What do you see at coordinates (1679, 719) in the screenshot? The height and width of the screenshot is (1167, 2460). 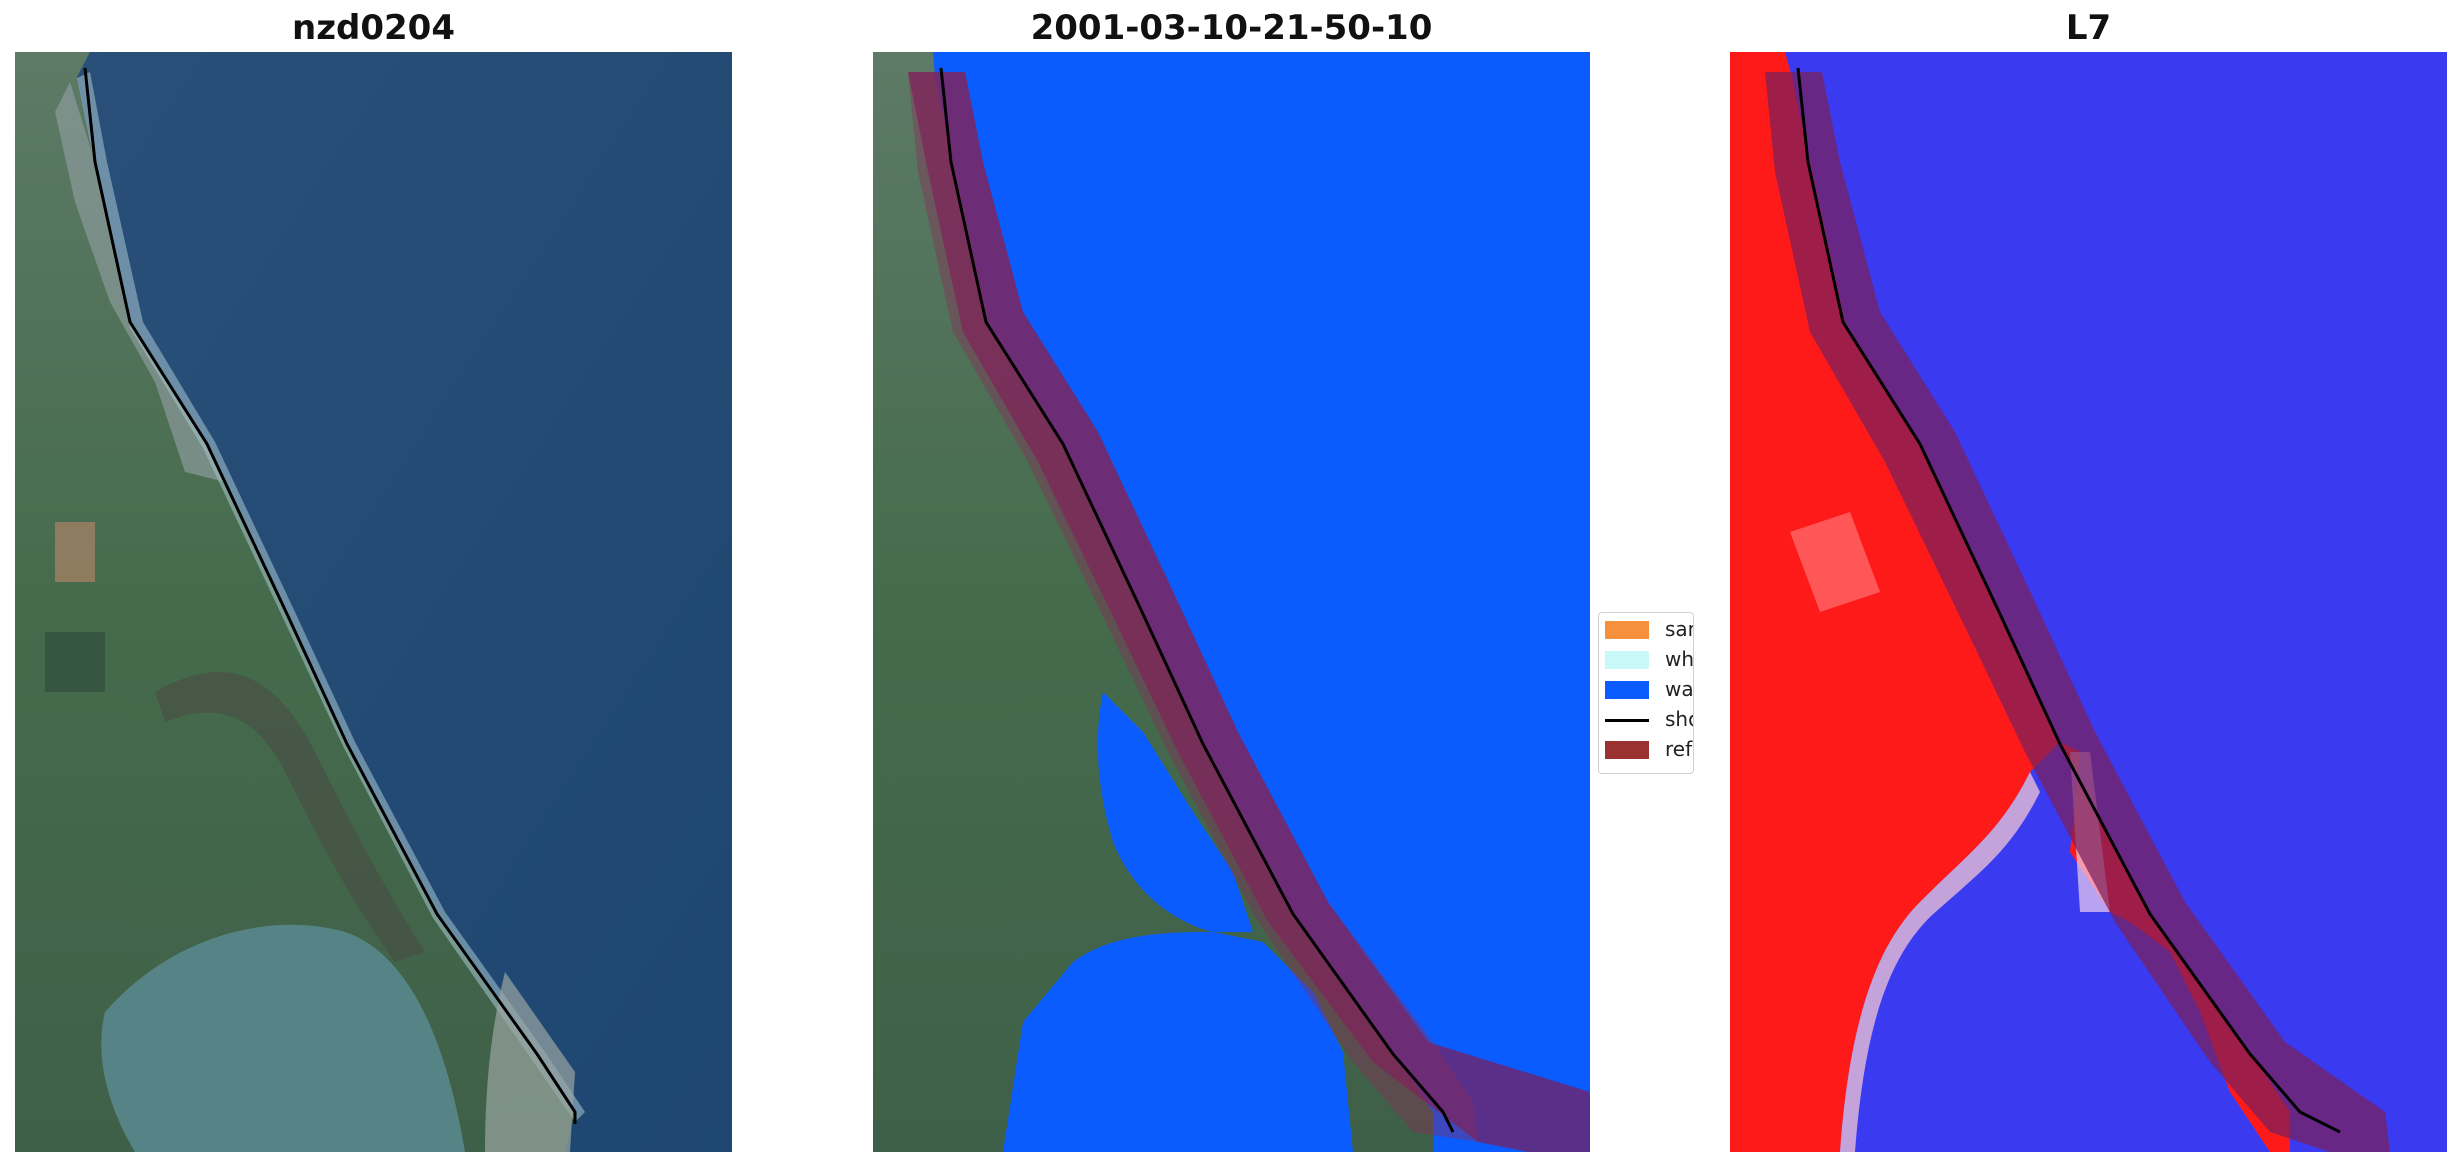 I see `legend-label-shoreline: shoreline` at bounding box center [1679, 719].